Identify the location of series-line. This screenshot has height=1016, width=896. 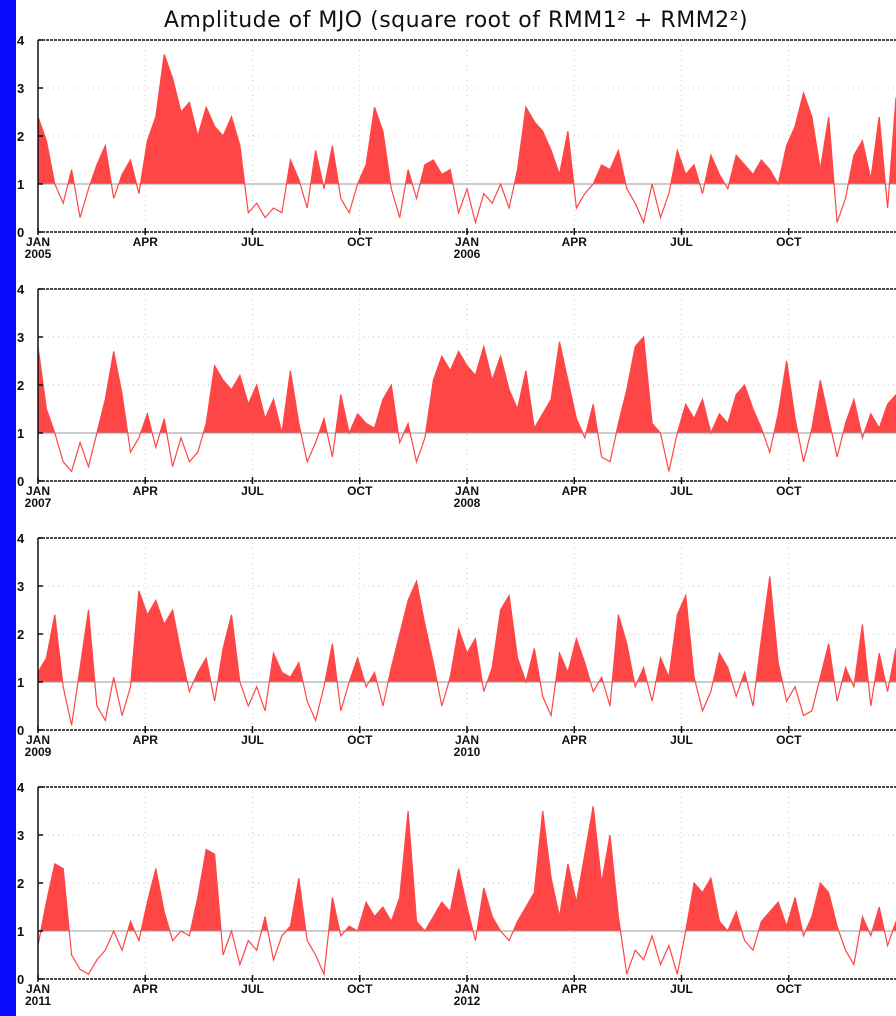
(466, 651).